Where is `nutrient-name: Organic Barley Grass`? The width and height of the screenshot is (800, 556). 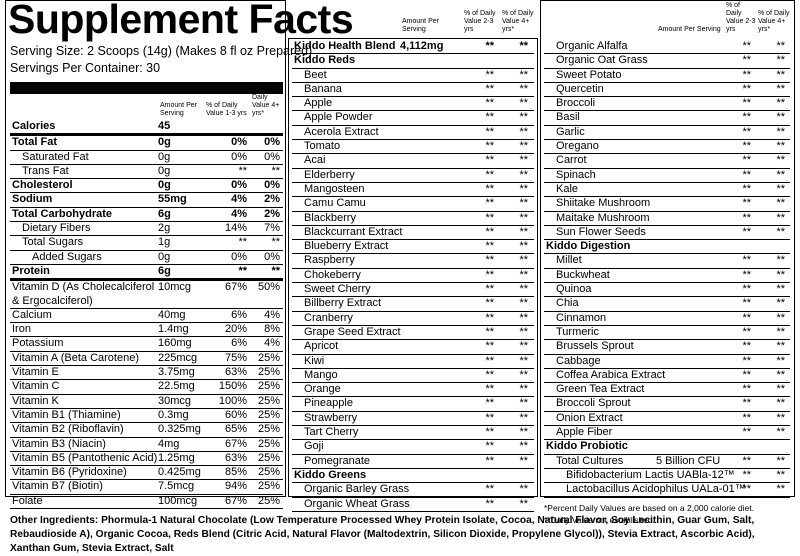 nutrient-name: Organic Barley Grass is located at coordinates (357, 489).